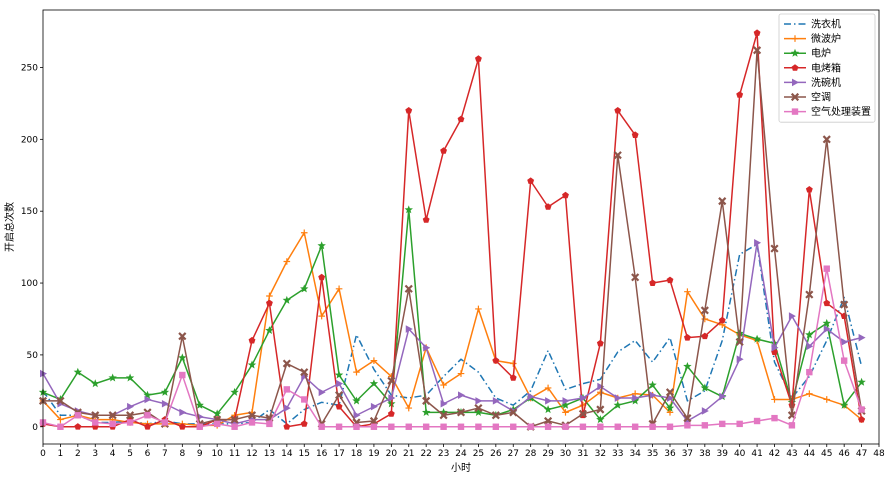 This screenshot has height=480, width=892. Describe the element at coordinates (795, 38) in the screenshot. I see `legend-marker` at that location.